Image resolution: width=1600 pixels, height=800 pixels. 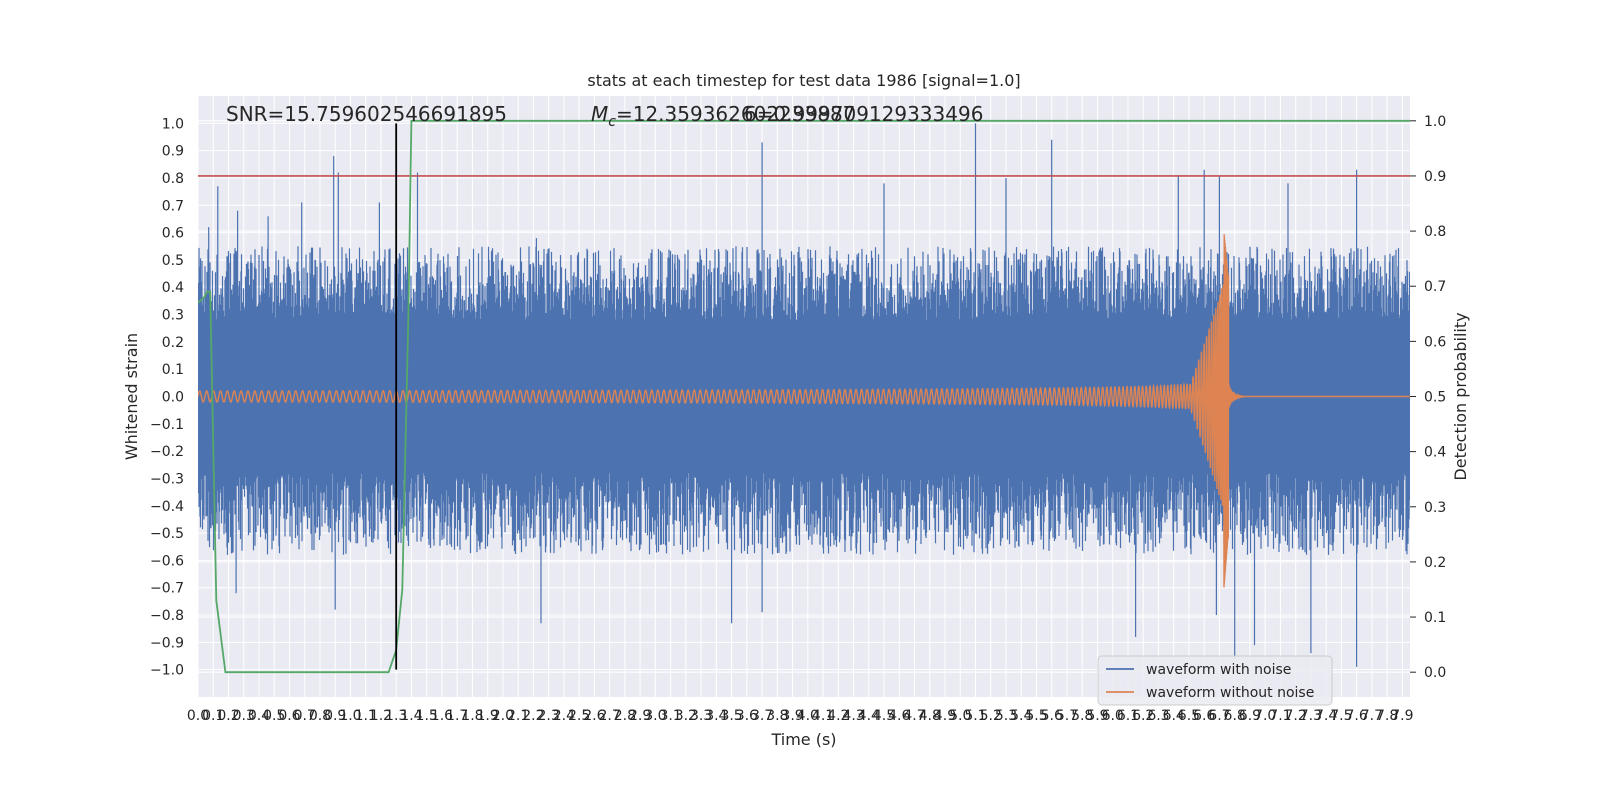 I want to click on snr-annotation: SNR=15.759602546691895, so click(x=366, y=114).